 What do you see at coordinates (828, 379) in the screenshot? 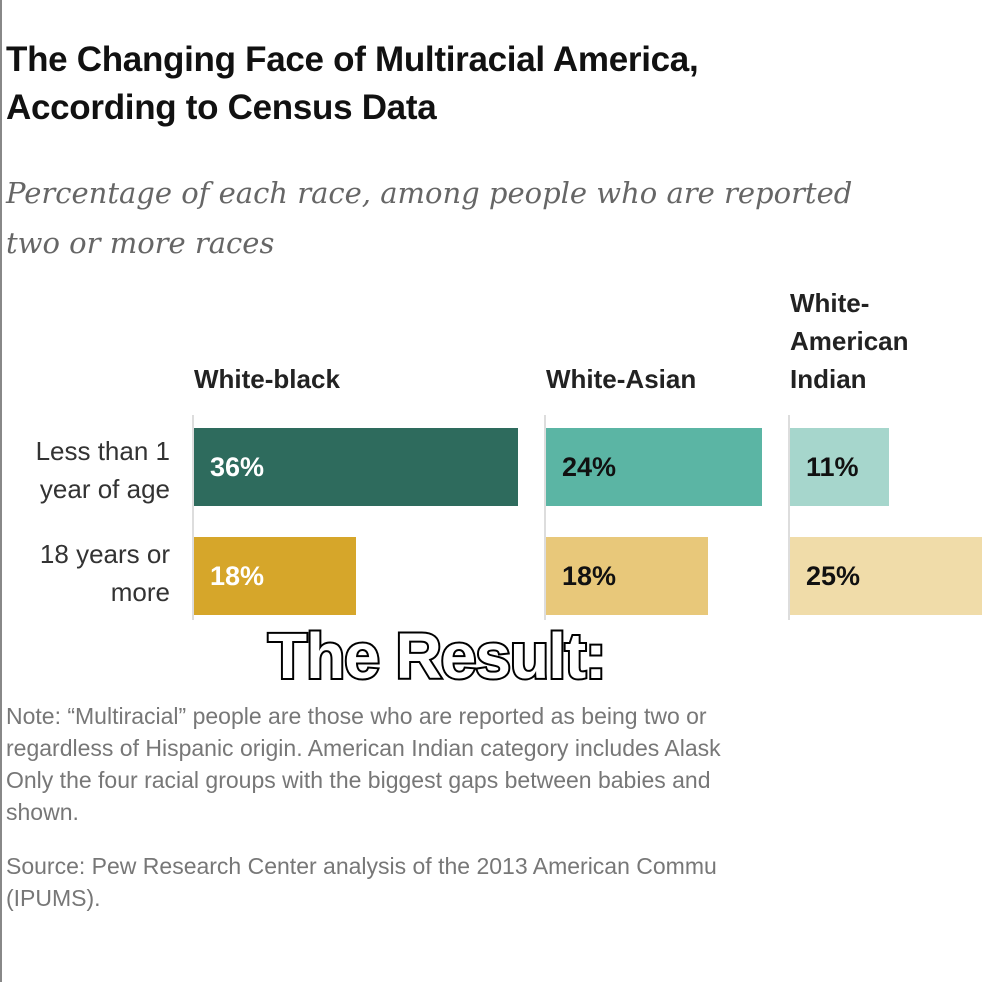
I see `group-header-line: Indian` at bounding box center [828, 379].